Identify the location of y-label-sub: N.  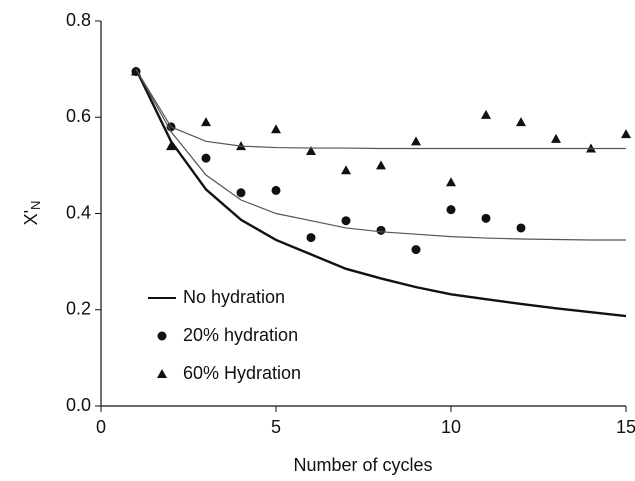
(35, 205).